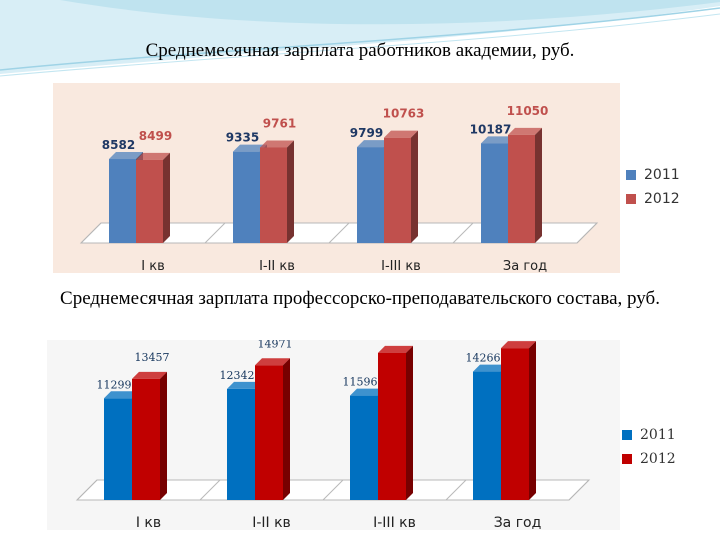 The width and height of the screenshot is (720, 540). What do you see at coordinates (275, 345) in the screenshot?
I see `data-label-2012-1: 14971` at bounding box center [275, 345].